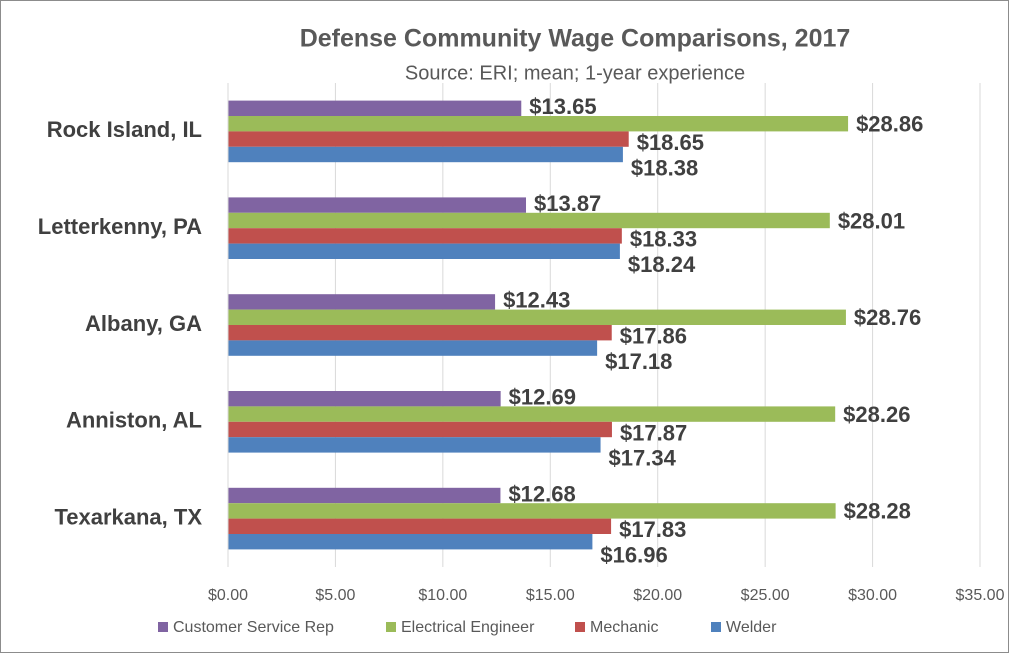 The width and height of the screenshot is (1010, 654). I want to click on x-tick-label: $10.00, so click(442, 595).